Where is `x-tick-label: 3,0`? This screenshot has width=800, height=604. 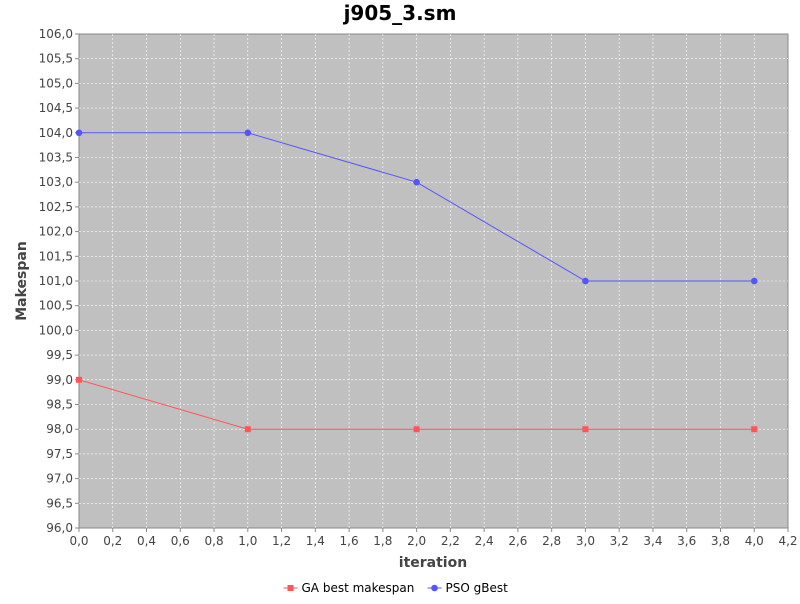 x-tick-label: 3,0 is located at coordinates (585, 541).